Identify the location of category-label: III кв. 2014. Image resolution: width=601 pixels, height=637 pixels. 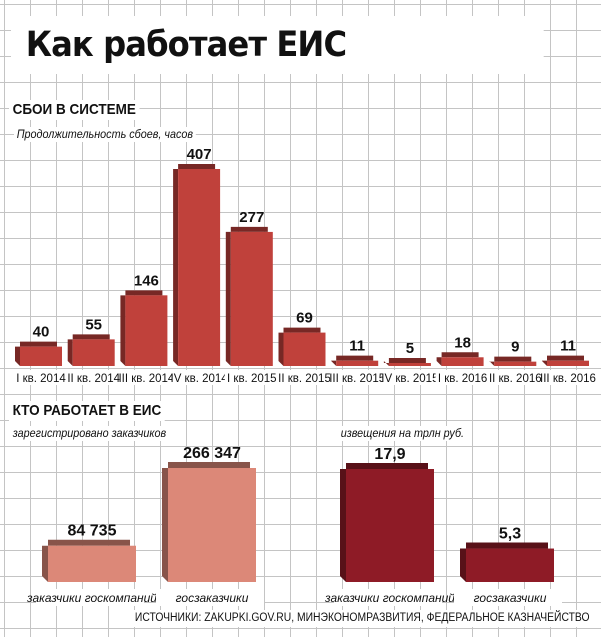
(146, 379).